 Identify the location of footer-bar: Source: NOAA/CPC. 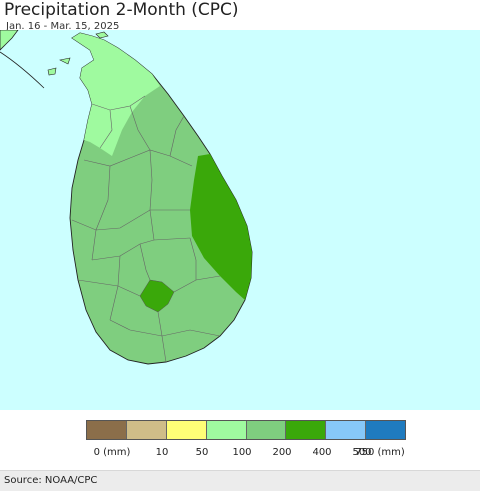
(240, 480).